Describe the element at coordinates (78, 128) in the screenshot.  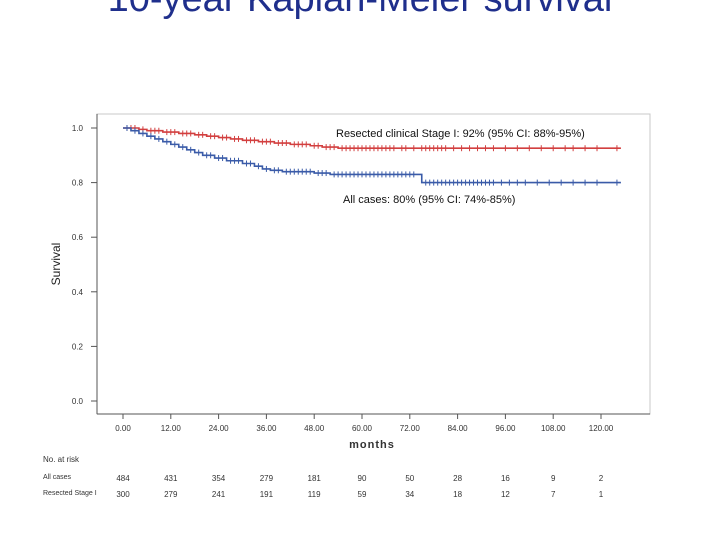
I see `y-tick-label: 1.0` at that location.